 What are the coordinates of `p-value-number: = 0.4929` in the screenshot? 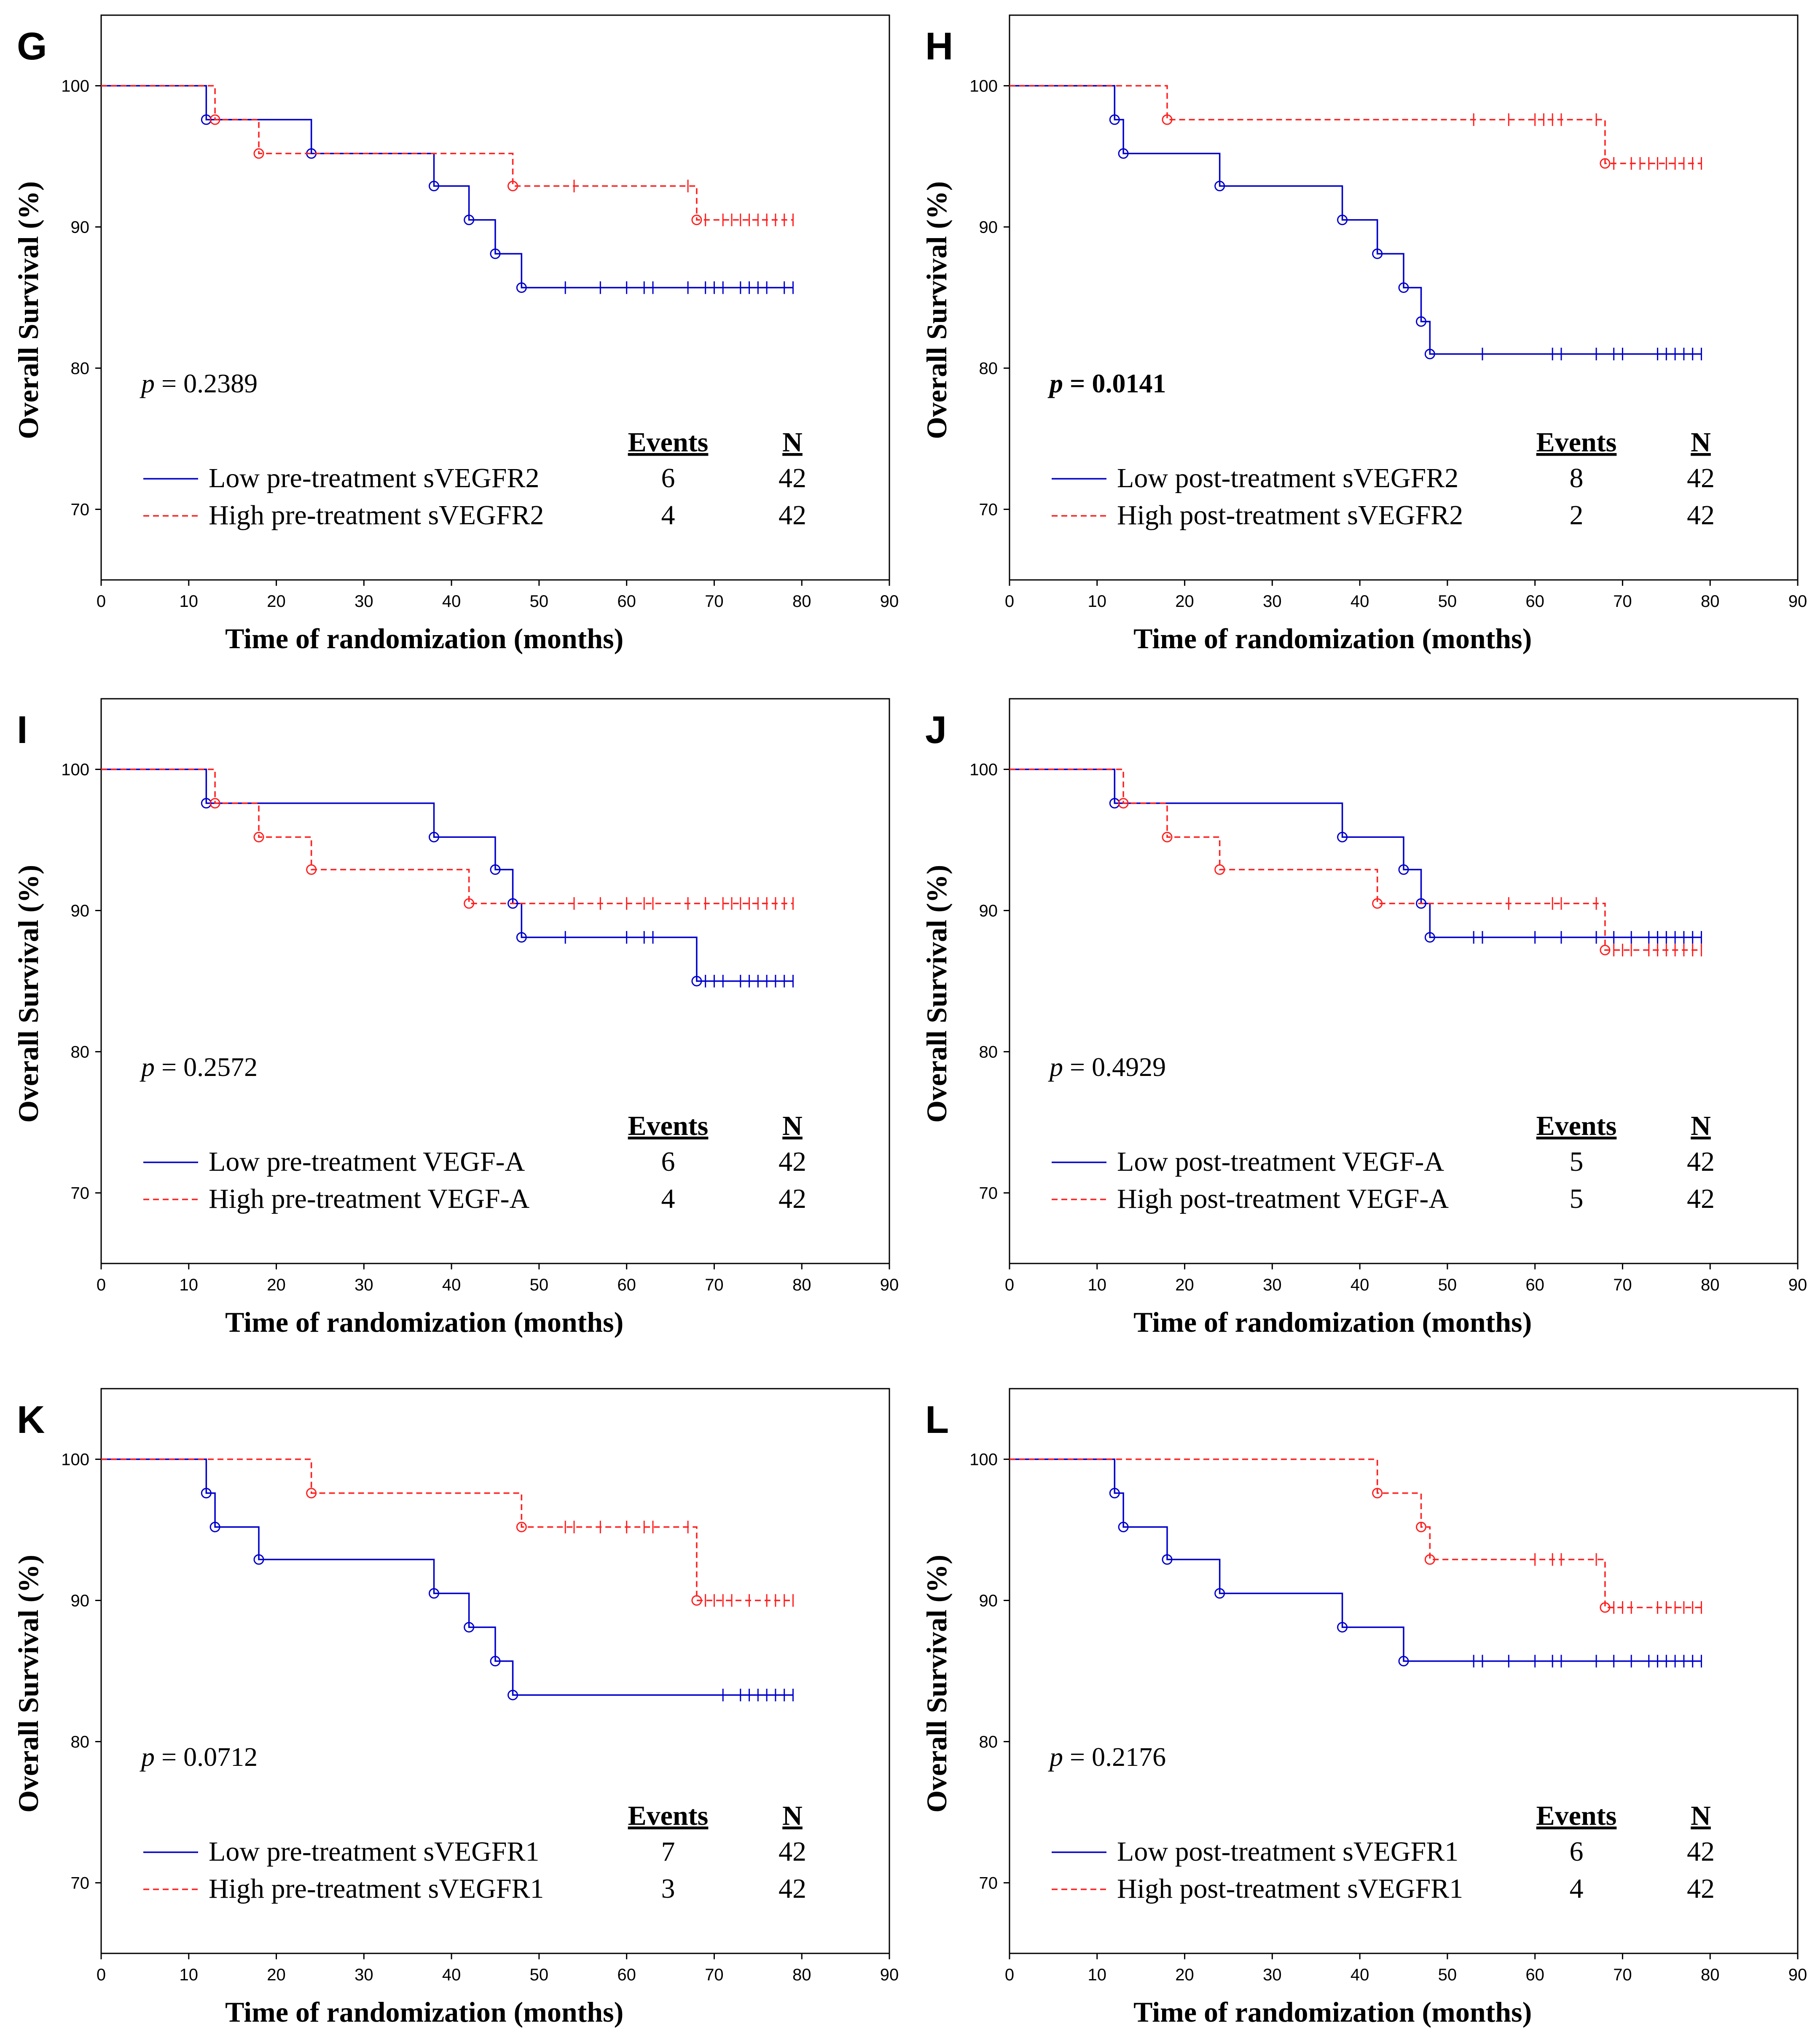 It's located at (1114, 1067).